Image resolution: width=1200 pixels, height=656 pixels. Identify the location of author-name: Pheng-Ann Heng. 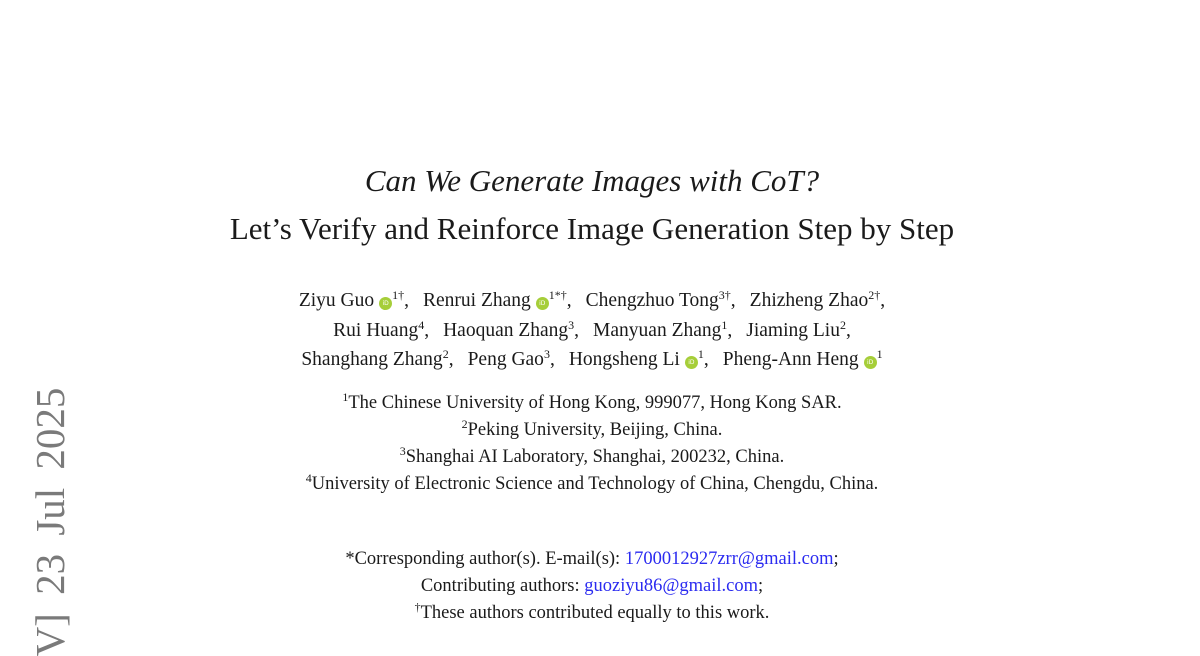
(790, 359).